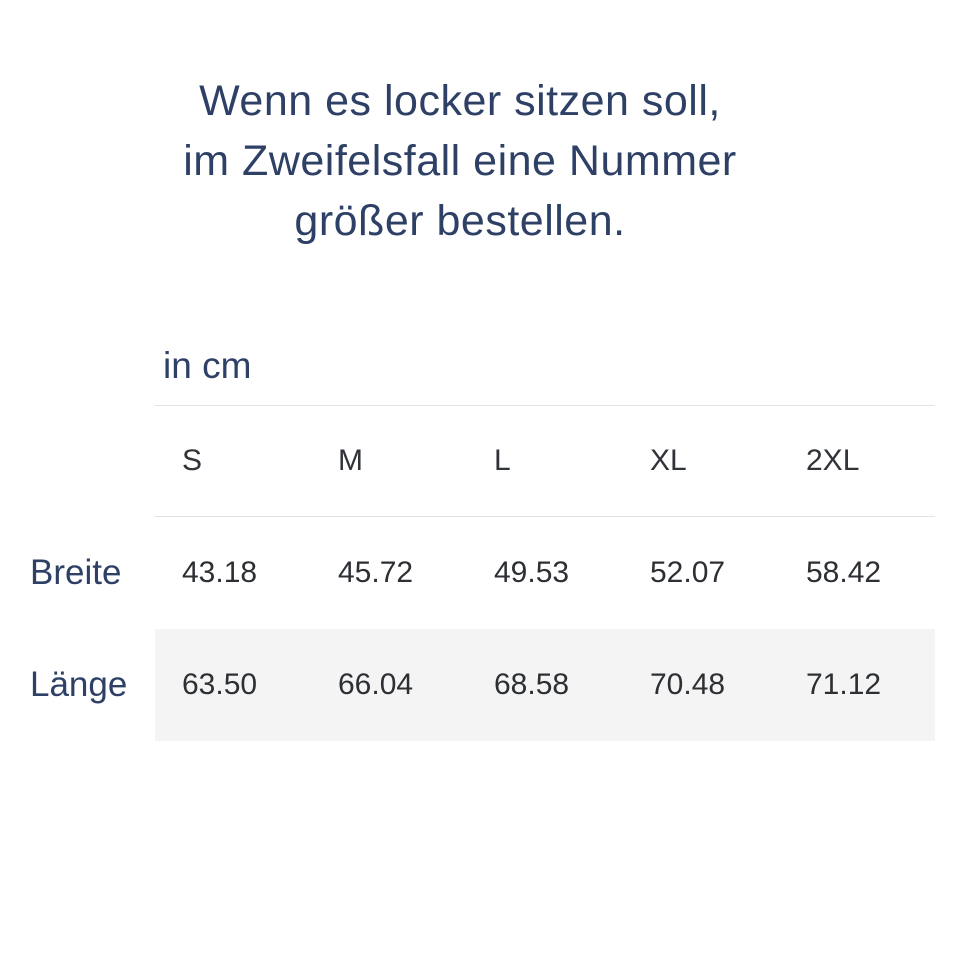 This screenshot has height=960, width=960. What do you see at coordinates (460, 221) in the screenshot?
I see `heading-line-3: größer bestellen.` at bounding box center [460, 221].